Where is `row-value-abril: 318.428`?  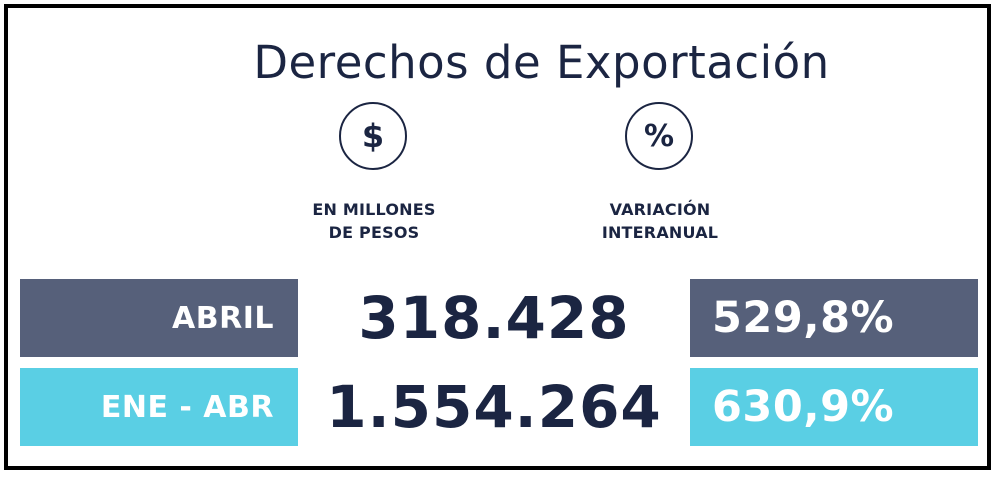 row-value-abril: 318.428 is located at coordinates (494, 318).